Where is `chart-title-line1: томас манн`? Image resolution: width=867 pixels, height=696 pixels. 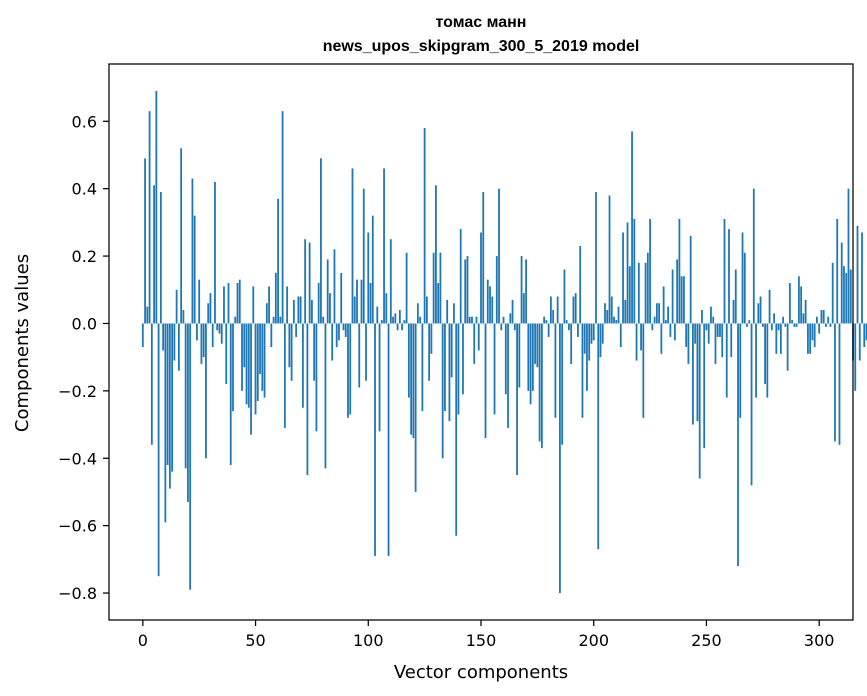
chart-title-line1: томас манн is located at coordinates (481, 22).